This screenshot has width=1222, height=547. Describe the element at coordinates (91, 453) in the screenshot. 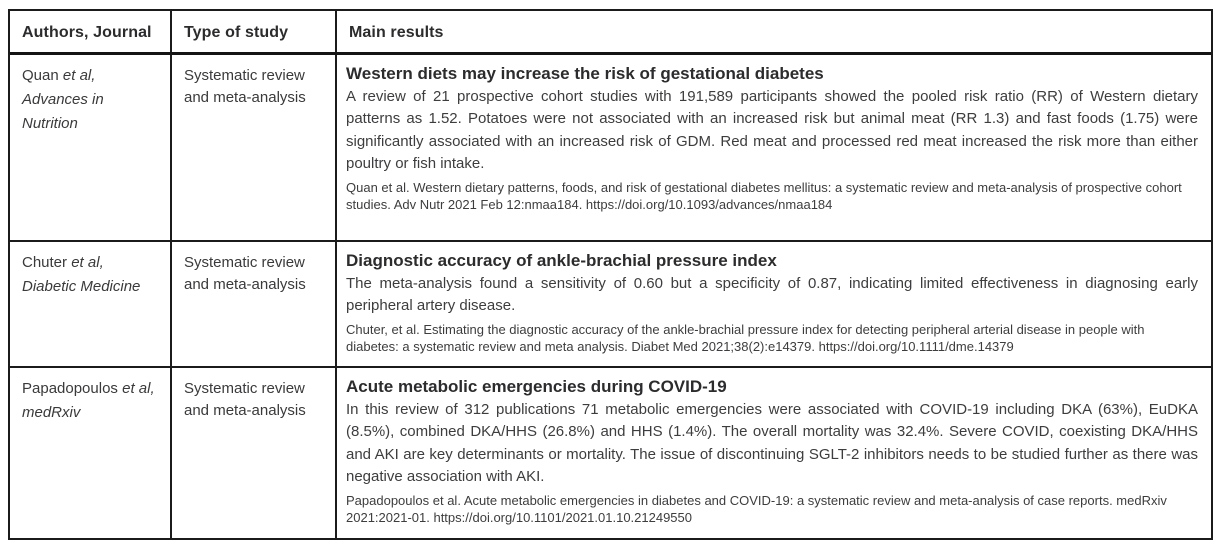

I see `authors-journal-cell: Papadopoulos et al, medRxiv` at that location.